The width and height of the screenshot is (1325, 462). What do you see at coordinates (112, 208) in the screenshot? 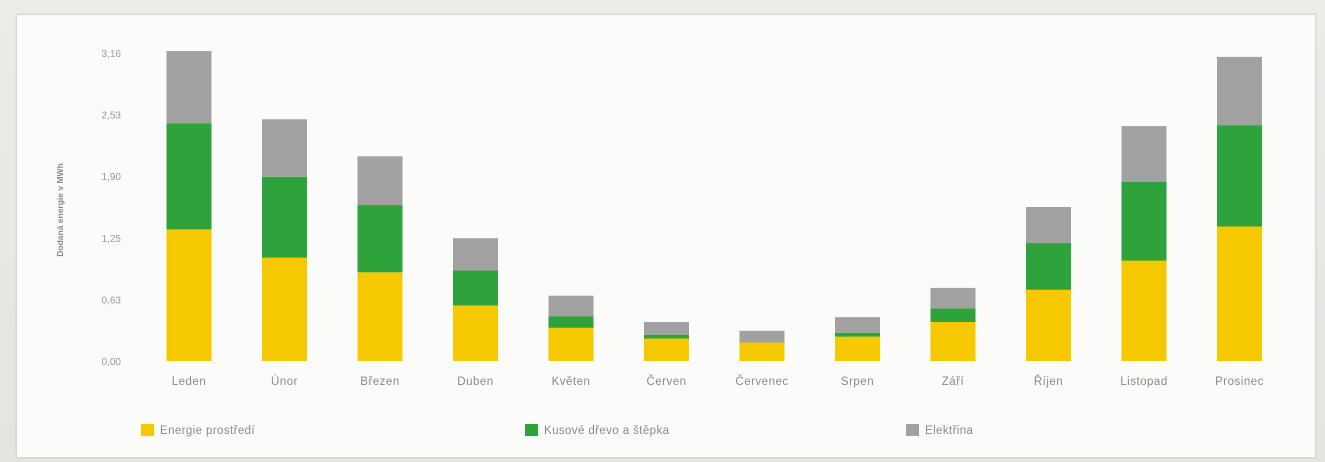
I see `y-axis-ticks: 0,00 0,63 1,25 1,90 2,53 3,16` at bounding box center [112, 208].